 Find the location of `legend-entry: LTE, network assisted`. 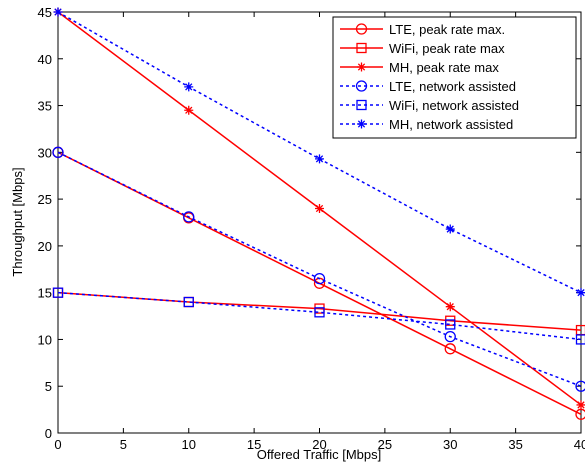

legend-entry: LTE, network assisted is located at coordinates (428, 86).